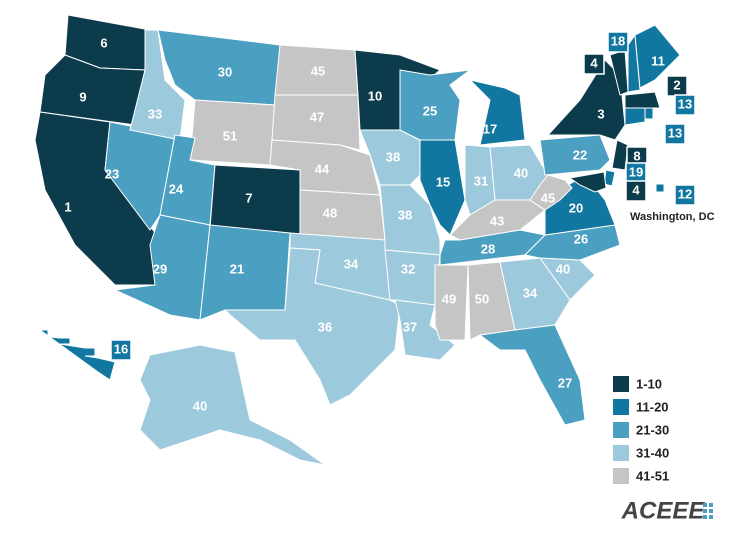 This screenshot has width=742, height=545. I want to click on logo: ACEEE, so click(663, 510).